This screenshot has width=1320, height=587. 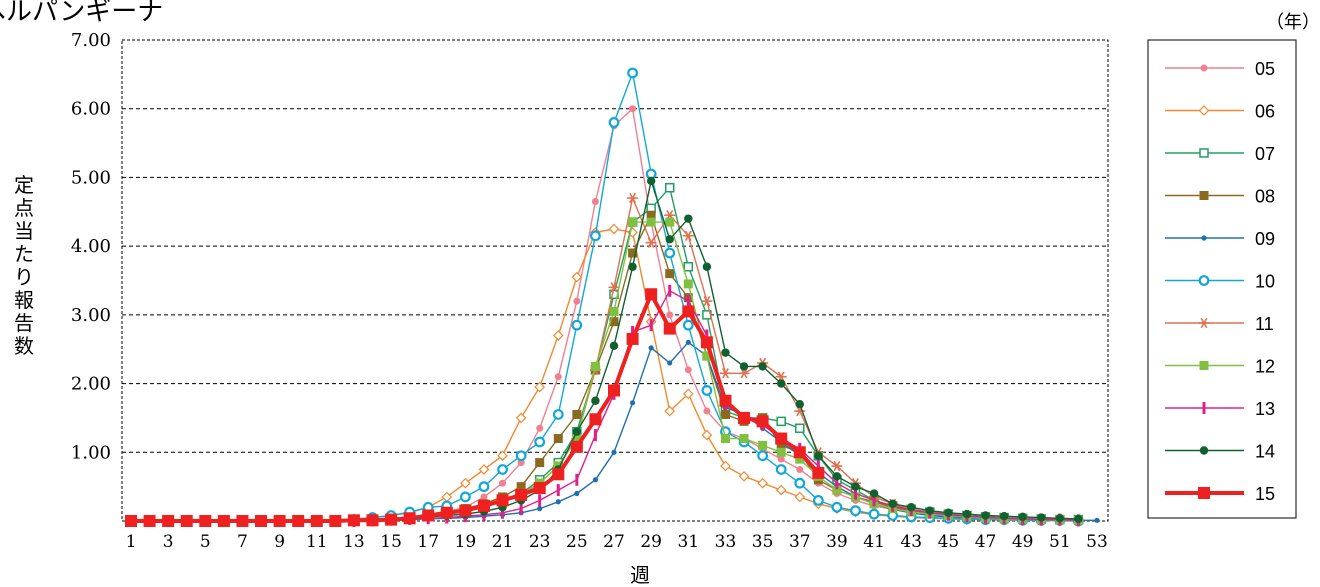 What do you see at coordinates (1265, 154) in the screenshot?
I see `legend-label: 07` at bounding box center [1265, 154].